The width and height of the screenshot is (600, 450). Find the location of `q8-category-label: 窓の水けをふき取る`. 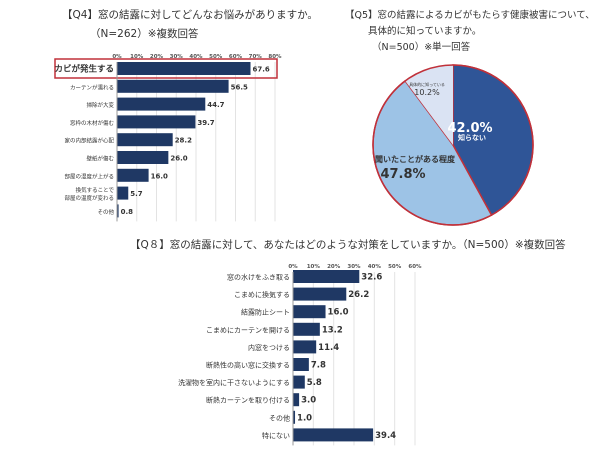

q8-category-label: 窓の水けをふき取る is located at coordinates (258, 277).